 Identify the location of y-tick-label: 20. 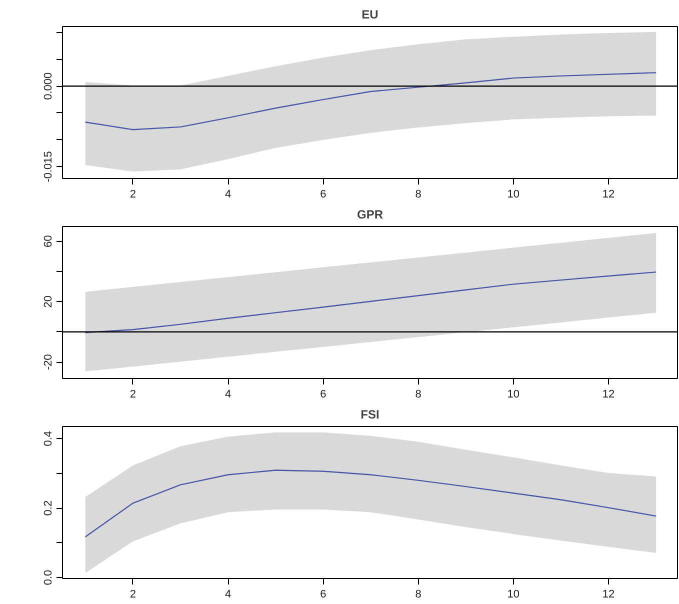
(48, 302).